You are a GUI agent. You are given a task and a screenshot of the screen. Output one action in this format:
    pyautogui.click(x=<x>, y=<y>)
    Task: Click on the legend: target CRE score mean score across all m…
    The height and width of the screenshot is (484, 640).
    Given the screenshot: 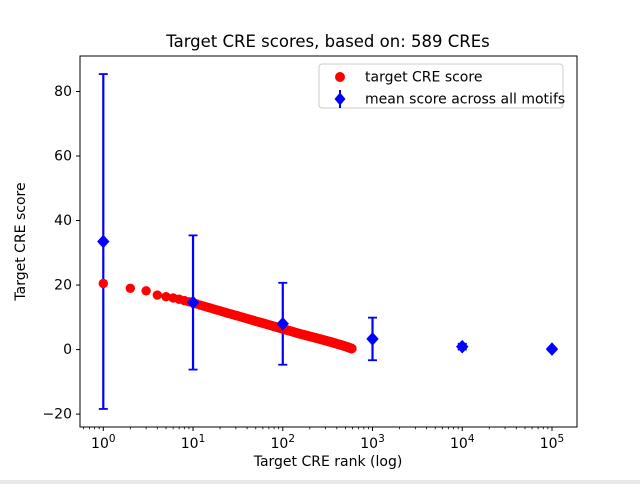 What is the action you would take?
    pyautogui.click(x=441, y=86)
    